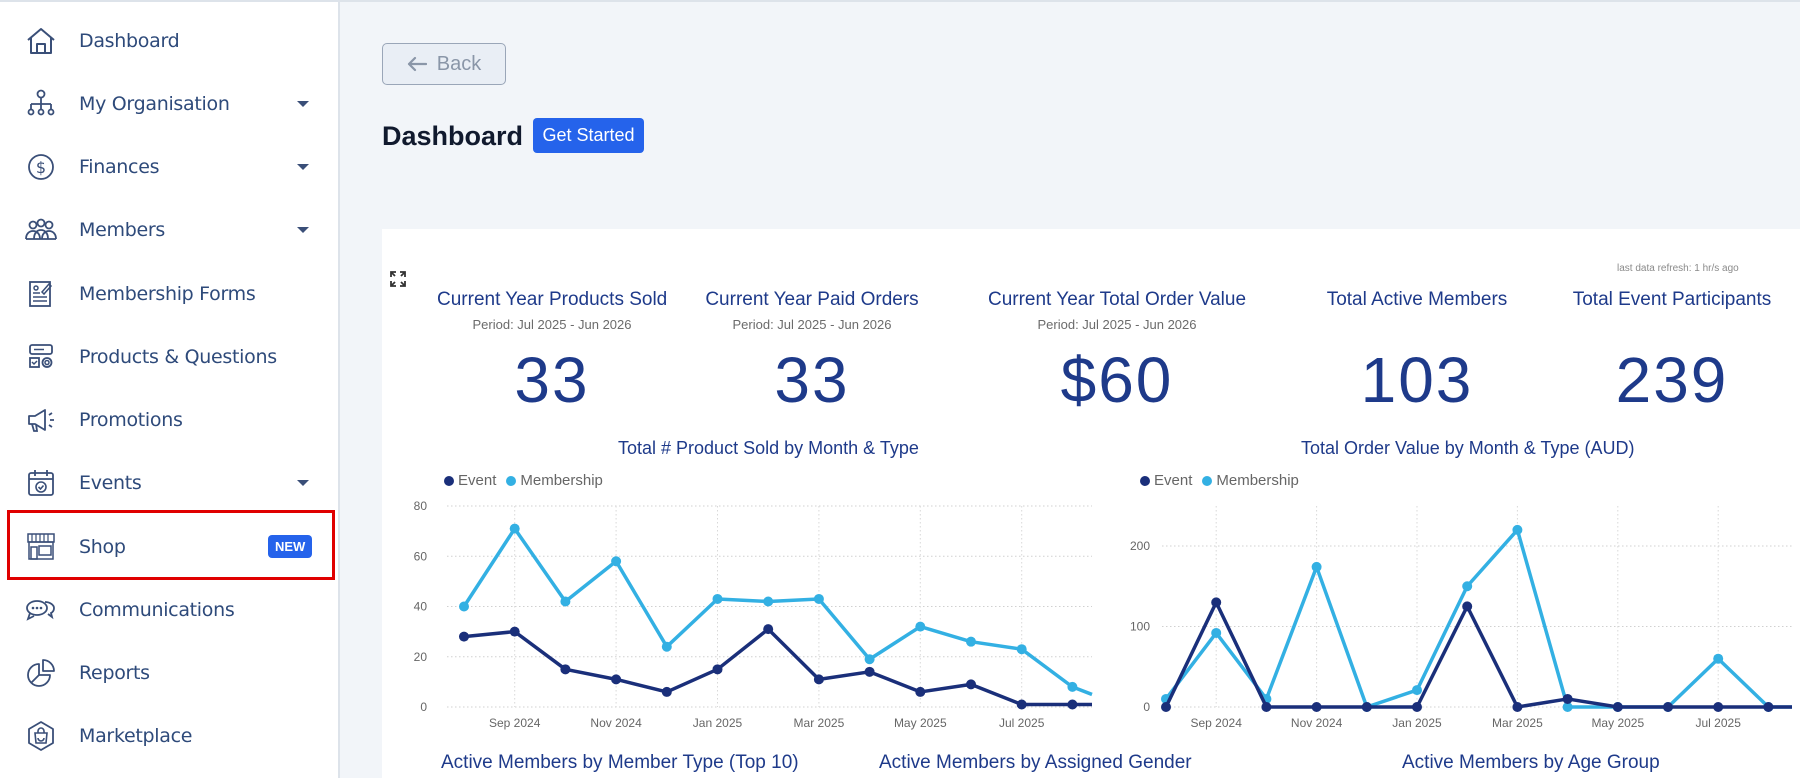  Describe the element at coordinates (169, 167) in the screenshot. I see `sidebar-item-finances: $ Finances` at that location.